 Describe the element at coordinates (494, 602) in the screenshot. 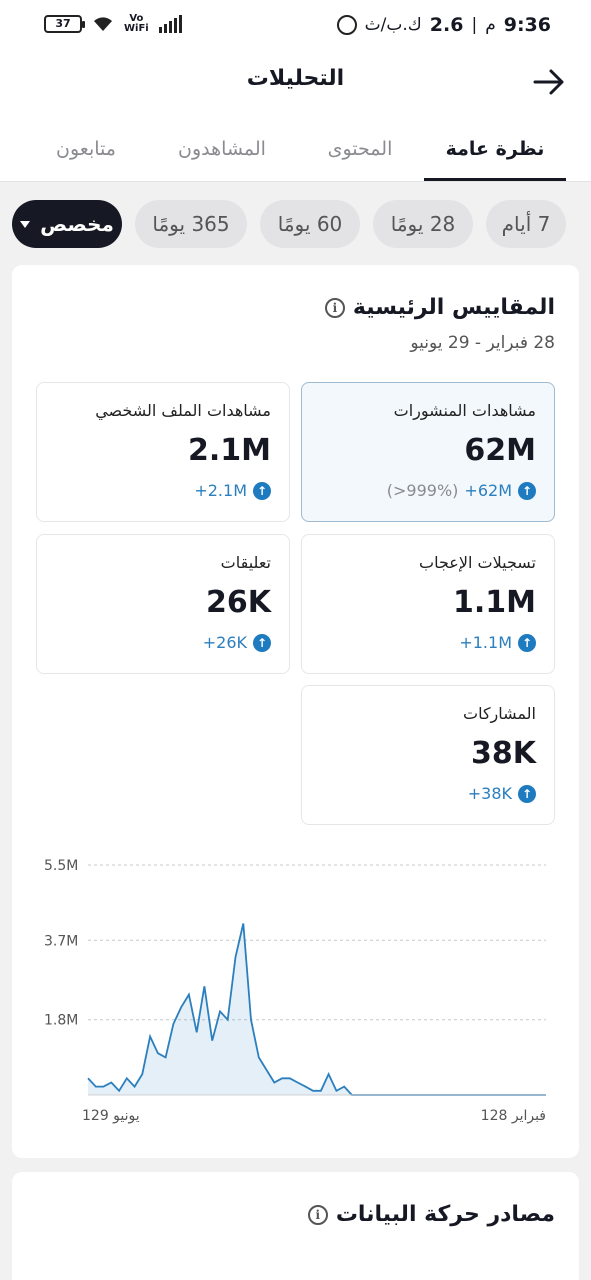

I see `metric-value: 1.1M` at that location.